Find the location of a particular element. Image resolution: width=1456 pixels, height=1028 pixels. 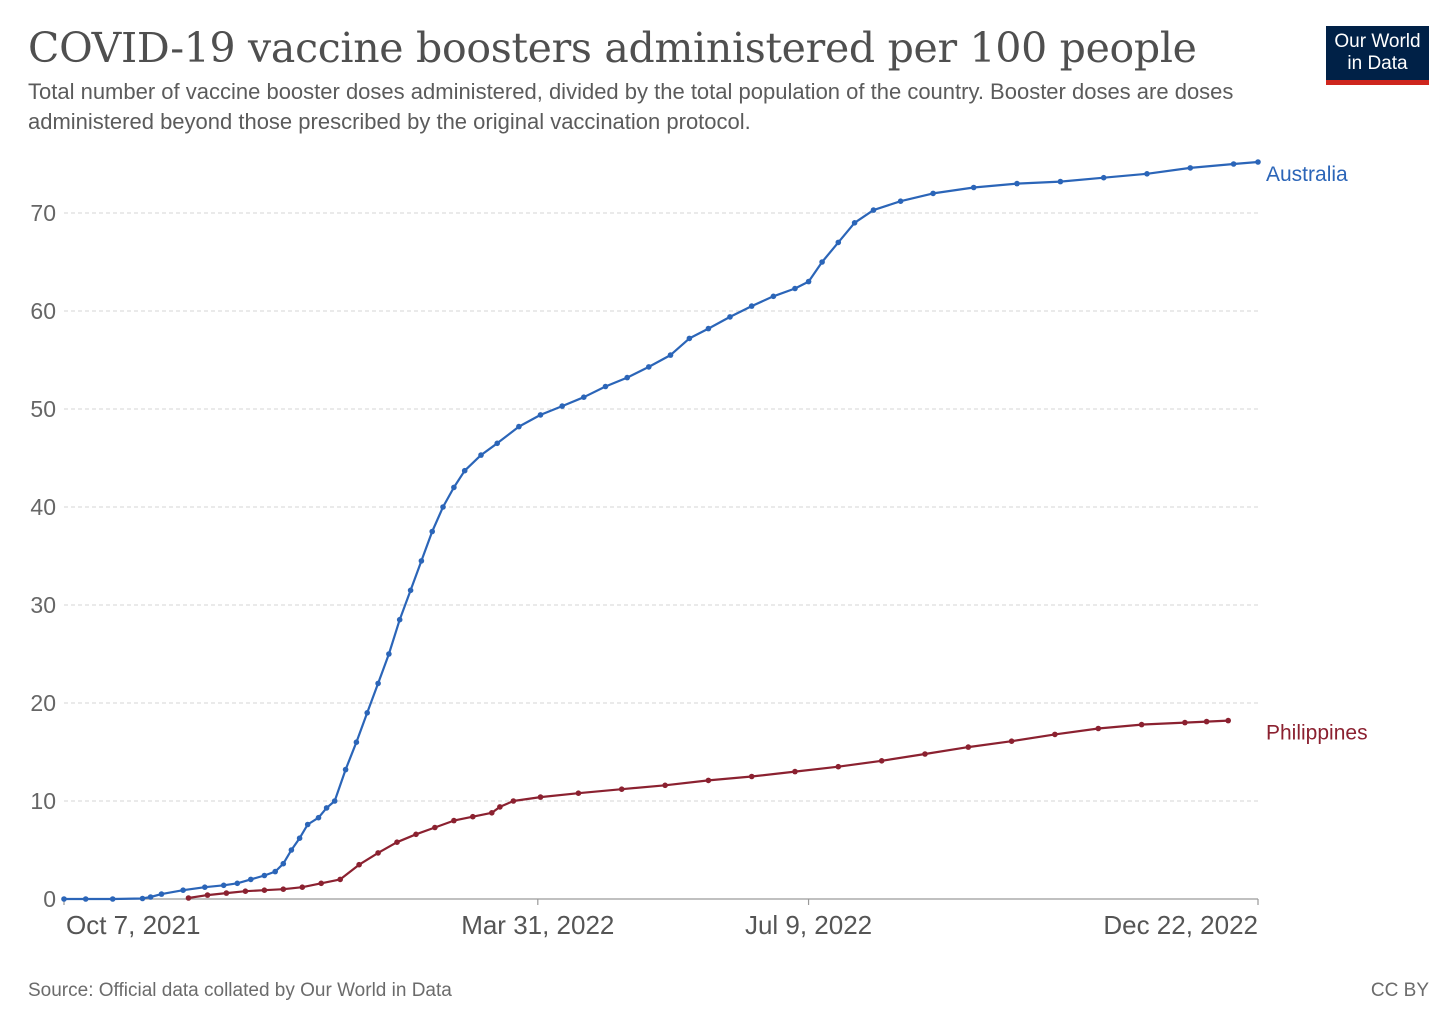

owid-logo: Our World in Data is located at coordinates (1377, 55).